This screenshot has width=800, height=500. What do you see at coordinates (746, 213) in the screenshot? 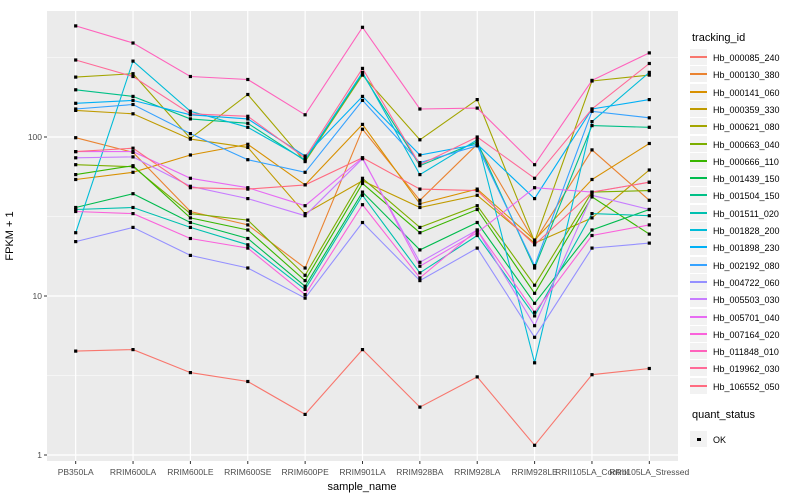
I see `legend-item-label: Hb_001511_020` at bounding box center [746, 213].